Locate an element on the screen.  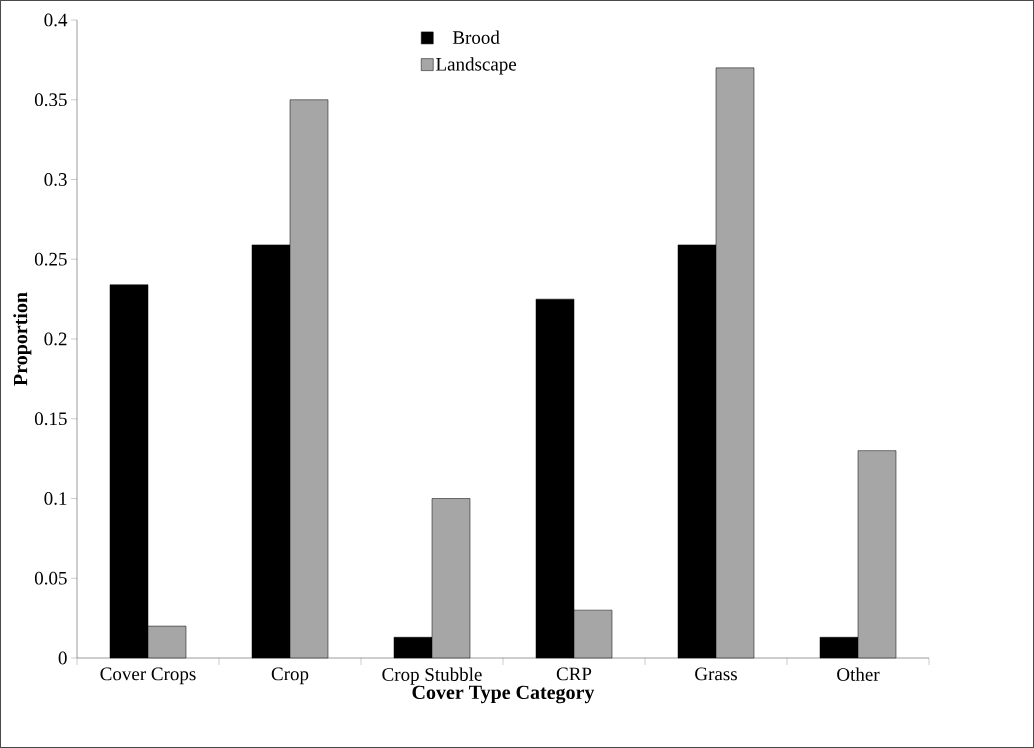
y-tick-label: 0.25 is located at coordinates (50, 259).